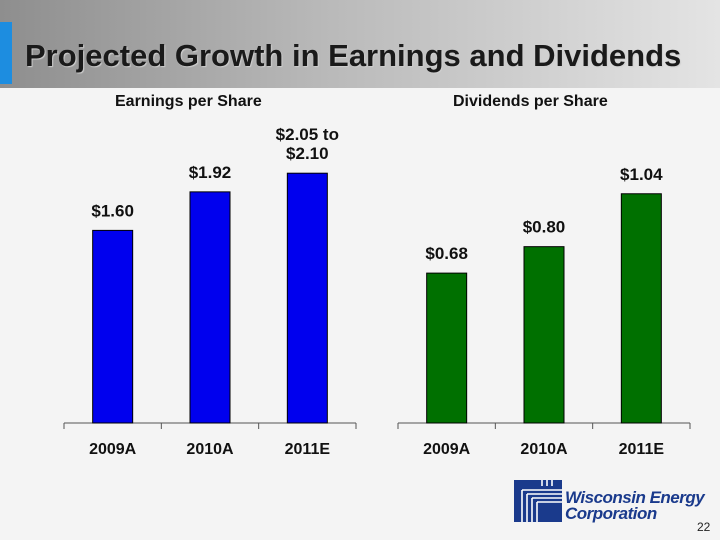 The height and width of the screenshot is (540, 720). What do you see at coordinates (611, 513) in the screenshot?
I see `logo-line-2: Corporation` at bounding box center [611, 513].